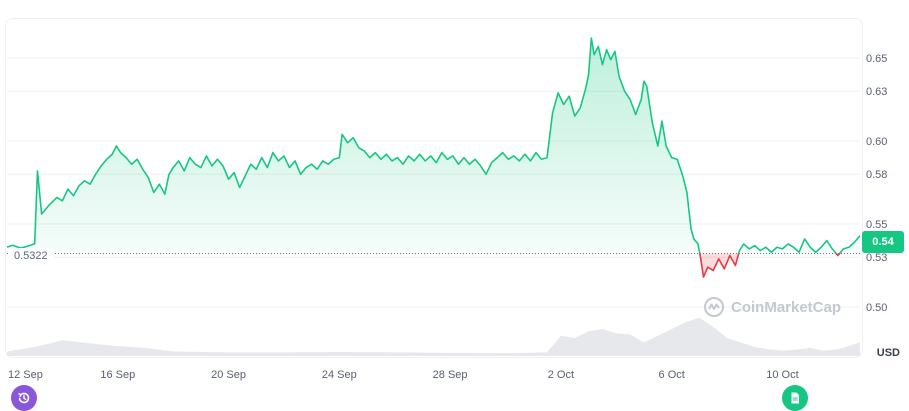 This screenshot has height=411, width=909. I want to click on price-line-down, so click(769, 265).